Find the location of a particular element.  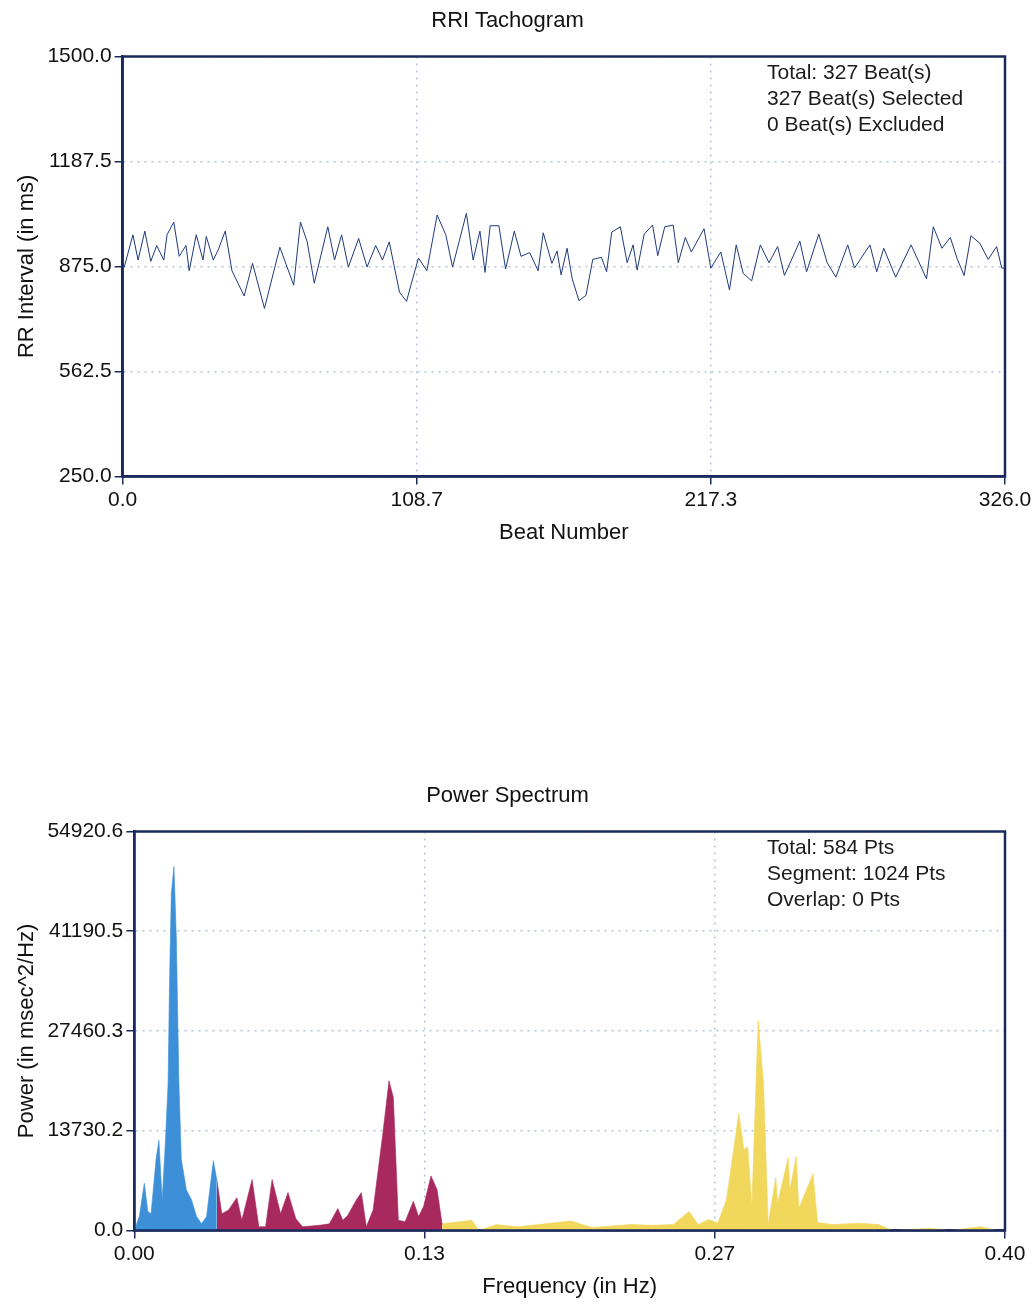

y-axis-title: RR Interval (in ms) is located at coordinates (26, 266).